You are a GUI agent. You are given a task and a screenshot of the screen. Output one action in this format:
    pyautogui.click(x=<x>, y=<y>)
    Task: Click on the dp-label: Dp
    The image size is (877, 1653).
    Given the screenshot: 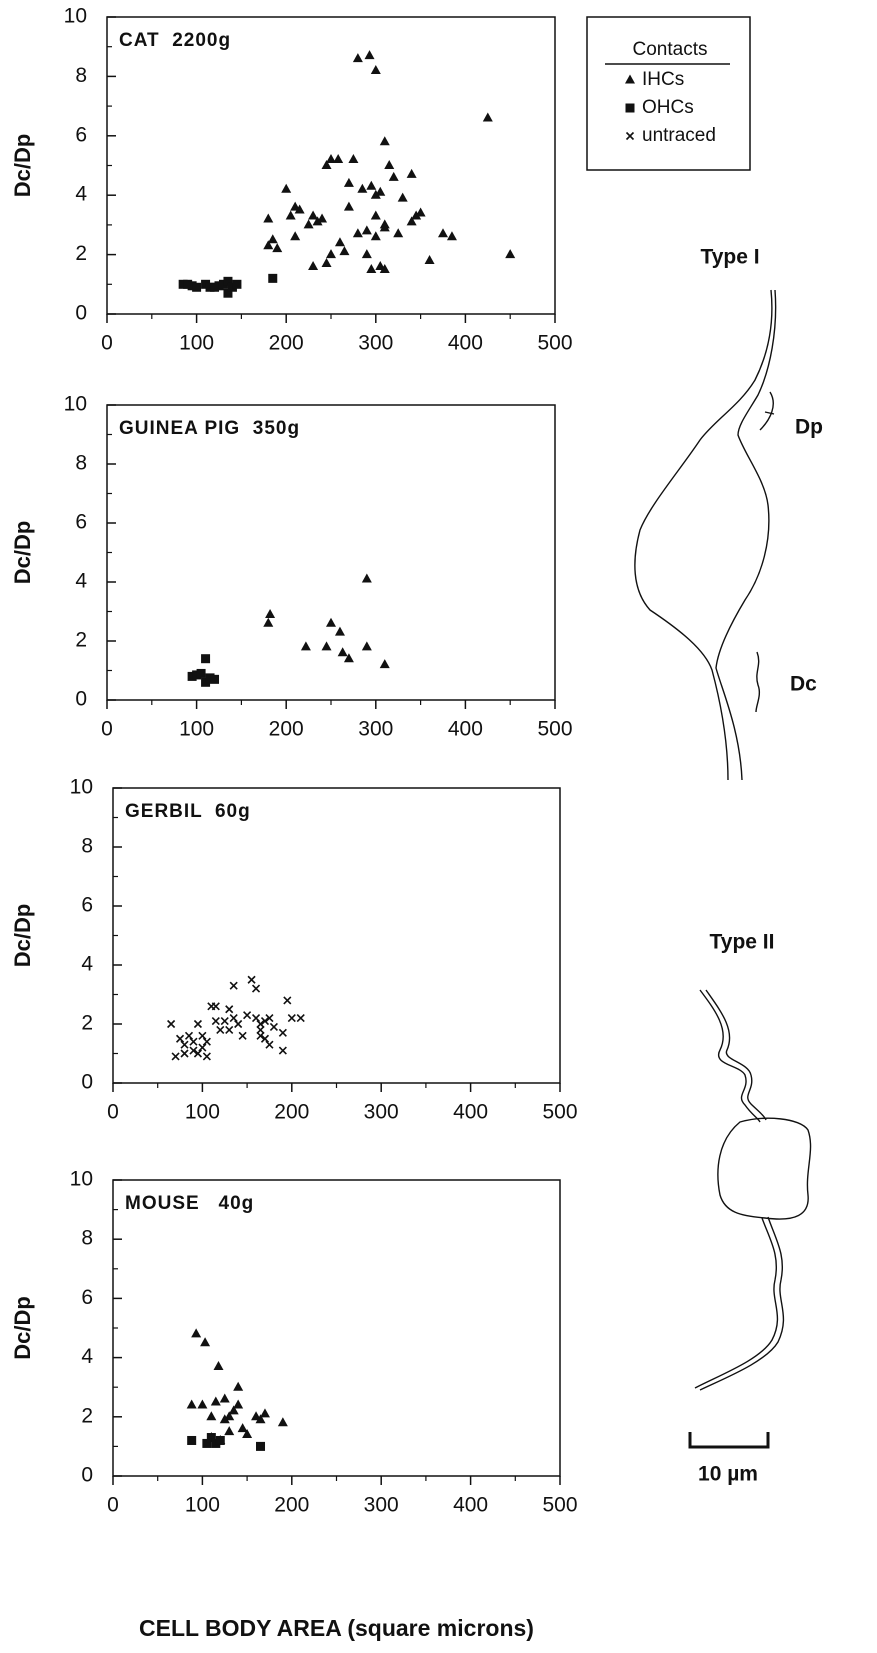 What is the action you would take?
    pyautogui.click(x=809, y=427)
    